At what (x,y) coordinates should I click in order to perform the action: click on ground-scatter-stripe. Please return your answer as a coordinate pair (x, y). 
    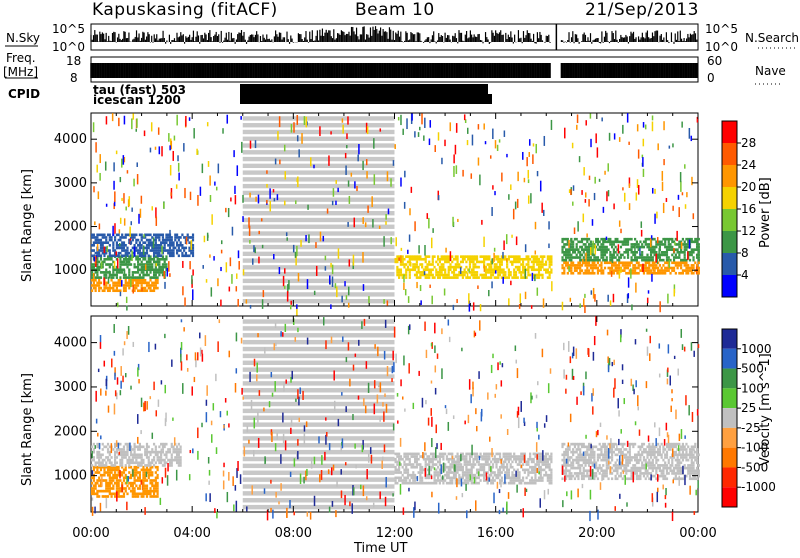
    Looking at the image, I should click on (319, 363).